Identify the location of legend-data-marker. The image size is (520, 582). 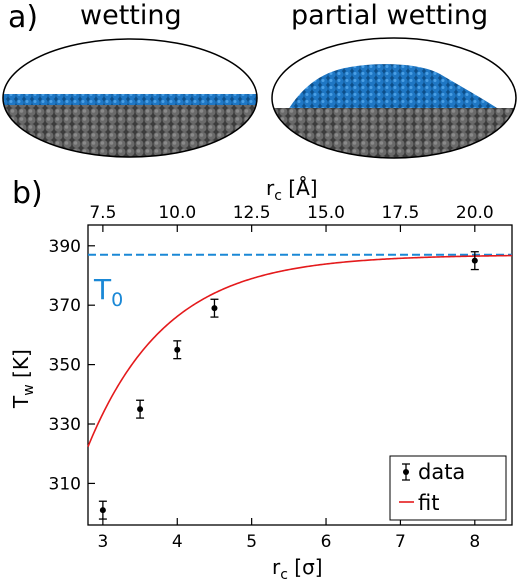
(406, 472).